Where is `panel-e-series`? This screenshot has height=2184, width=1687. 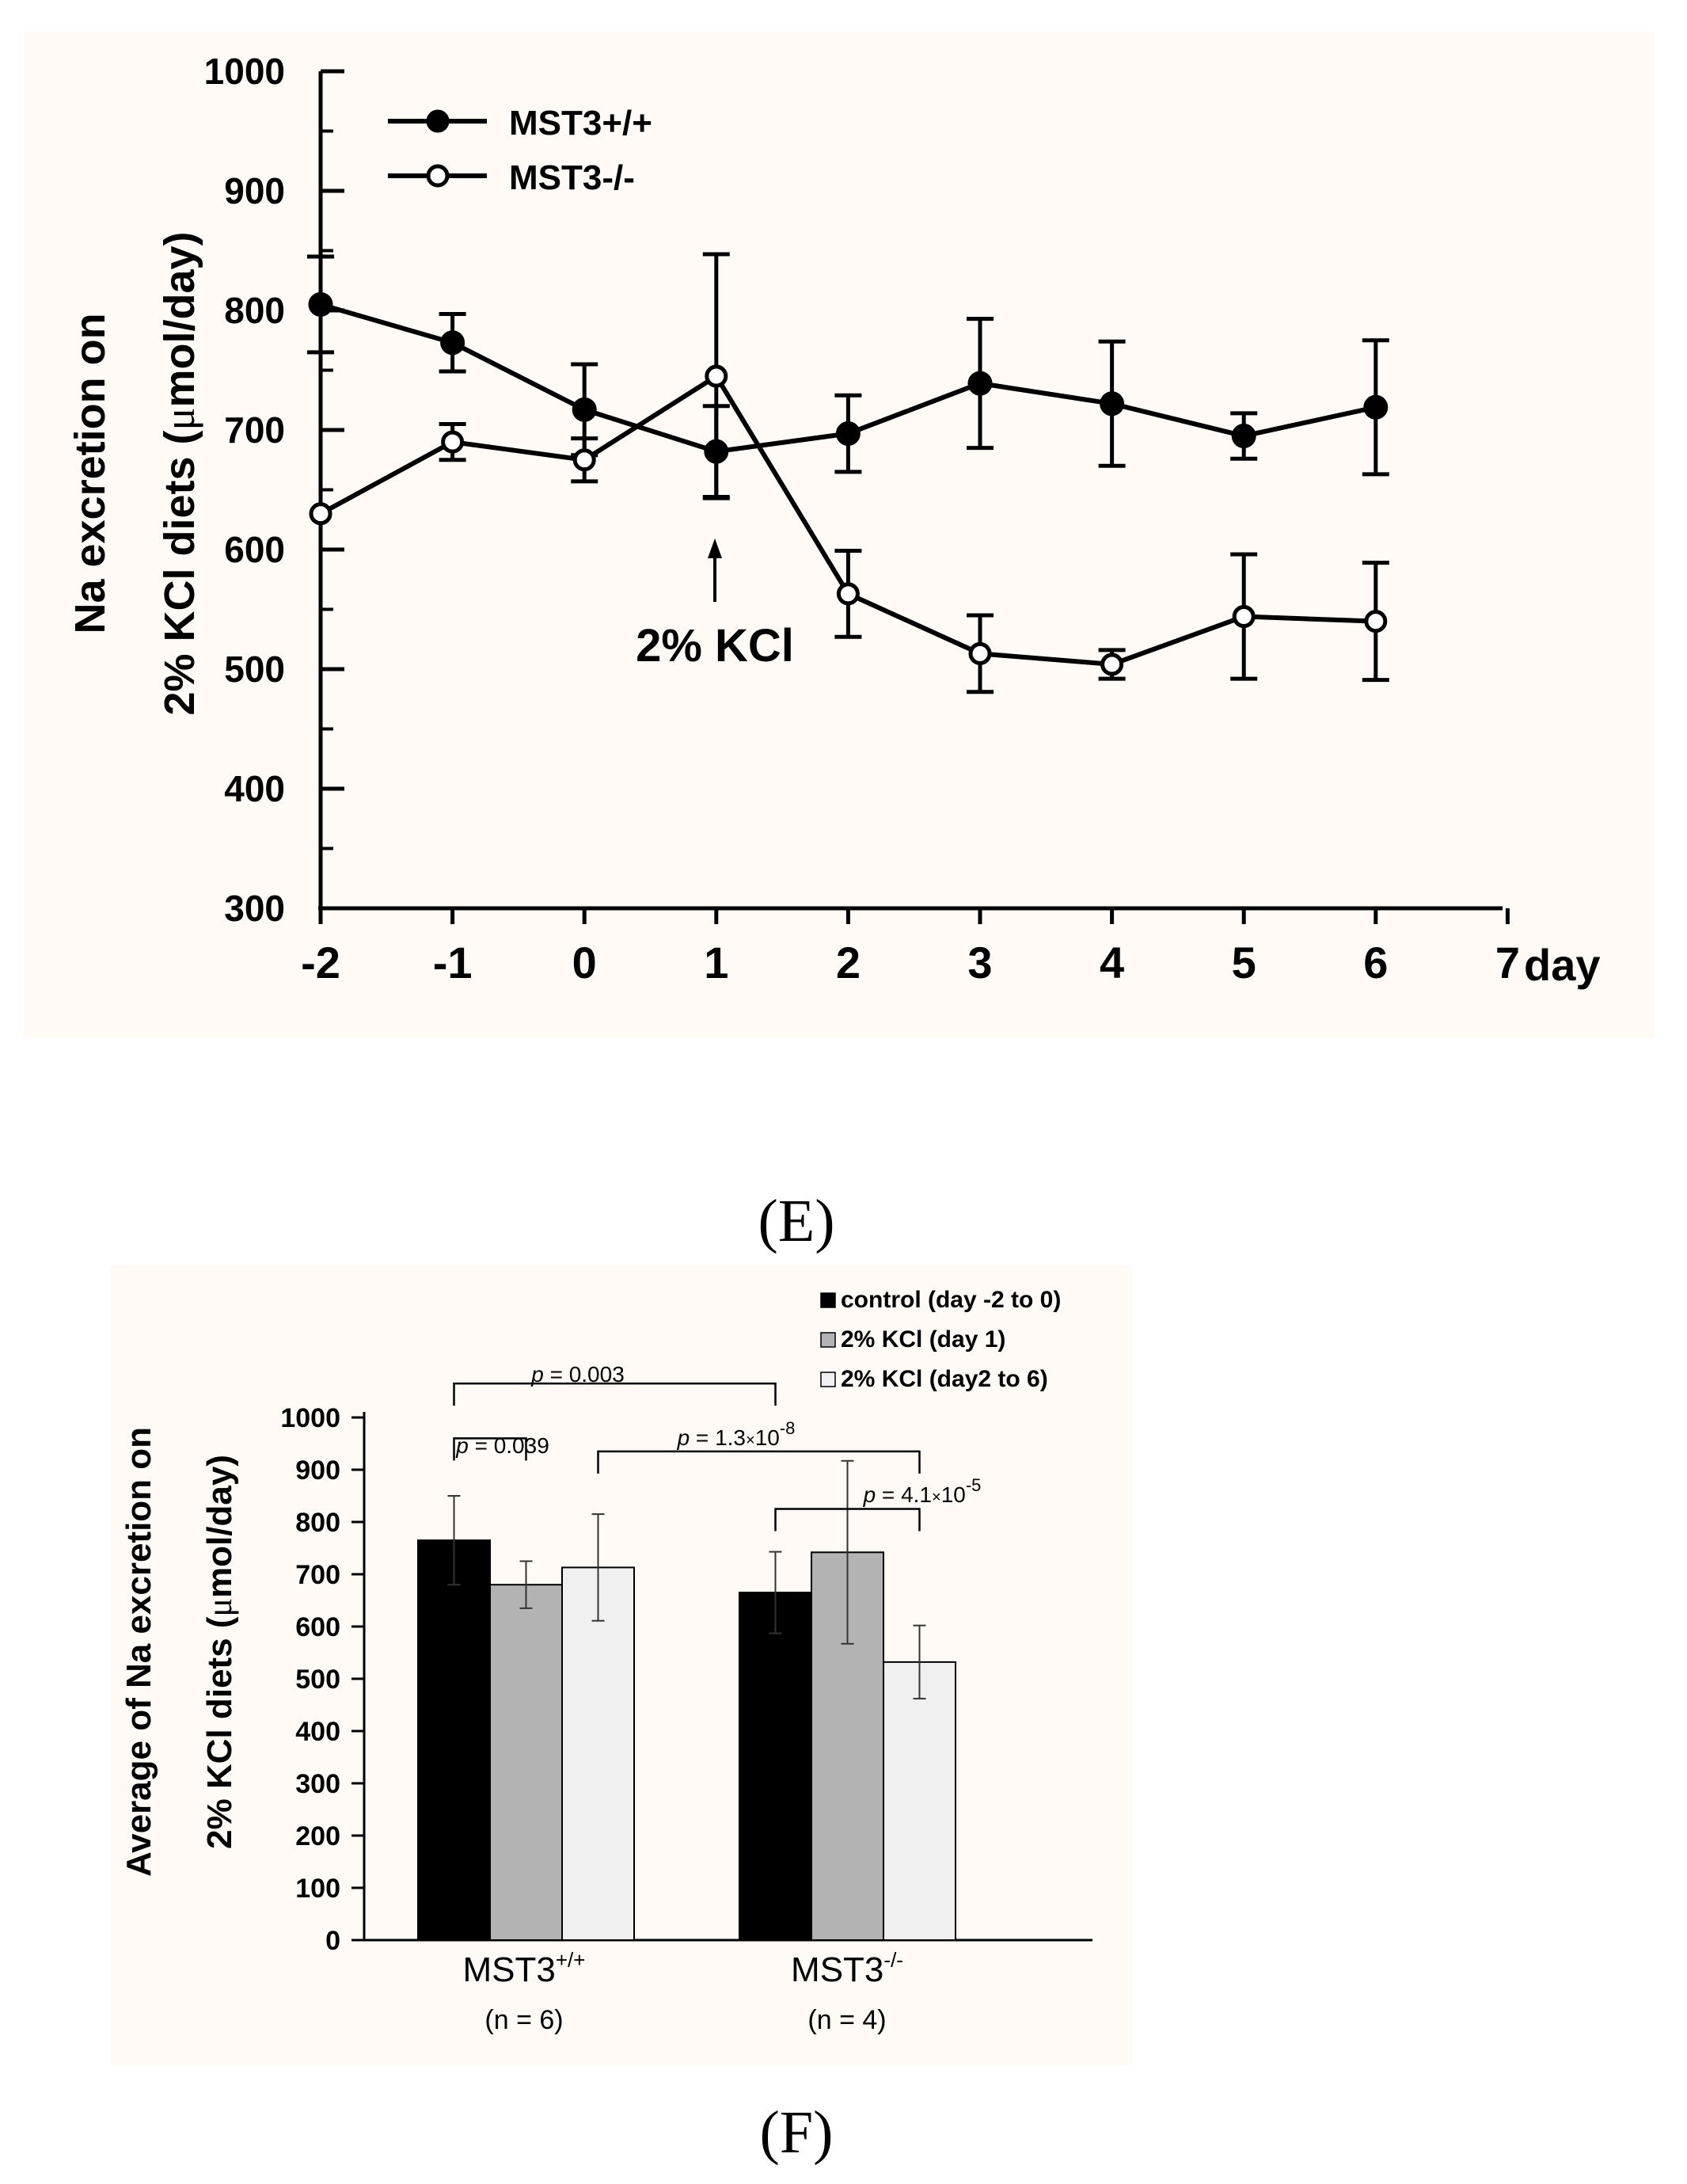 panel-e-series is located at coordinates (848, 473).